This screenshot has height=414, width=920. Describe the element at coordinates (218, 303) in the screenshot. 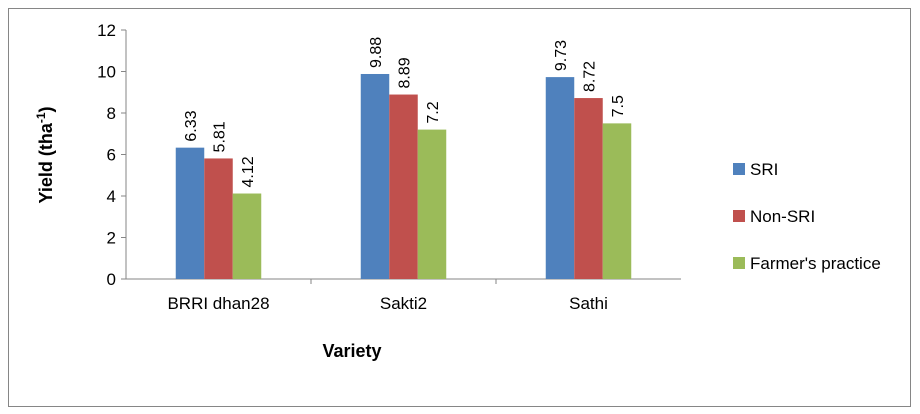

I see `x-tick-label: BRRI dhan28` at that location.